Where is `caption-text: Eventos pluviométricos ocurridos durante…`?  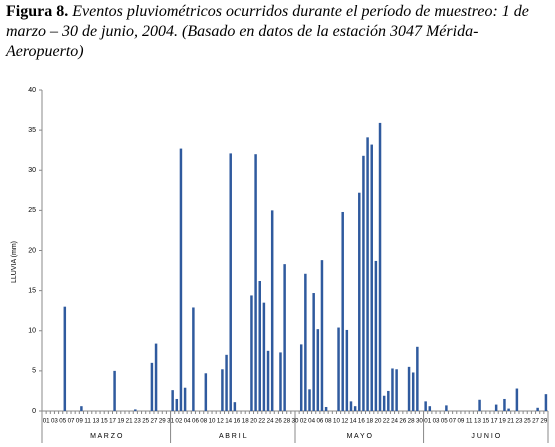
caption-text: Eventos pluviométricos ocurridos durante… is located at coordinates (267, 31).